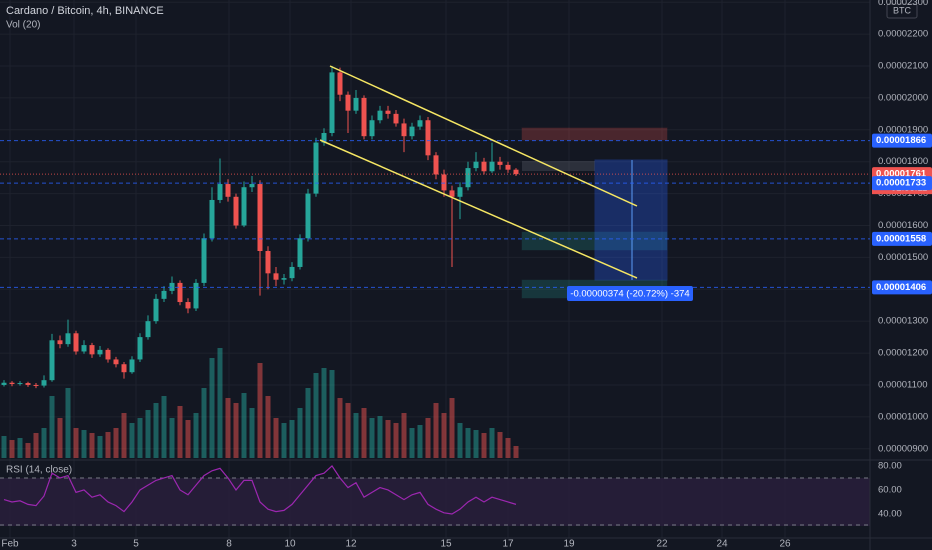  What do you see at coordinates (351, 544) in the screenshot?
I see `x-tick-label: 12` at bounding box center [351, 544].